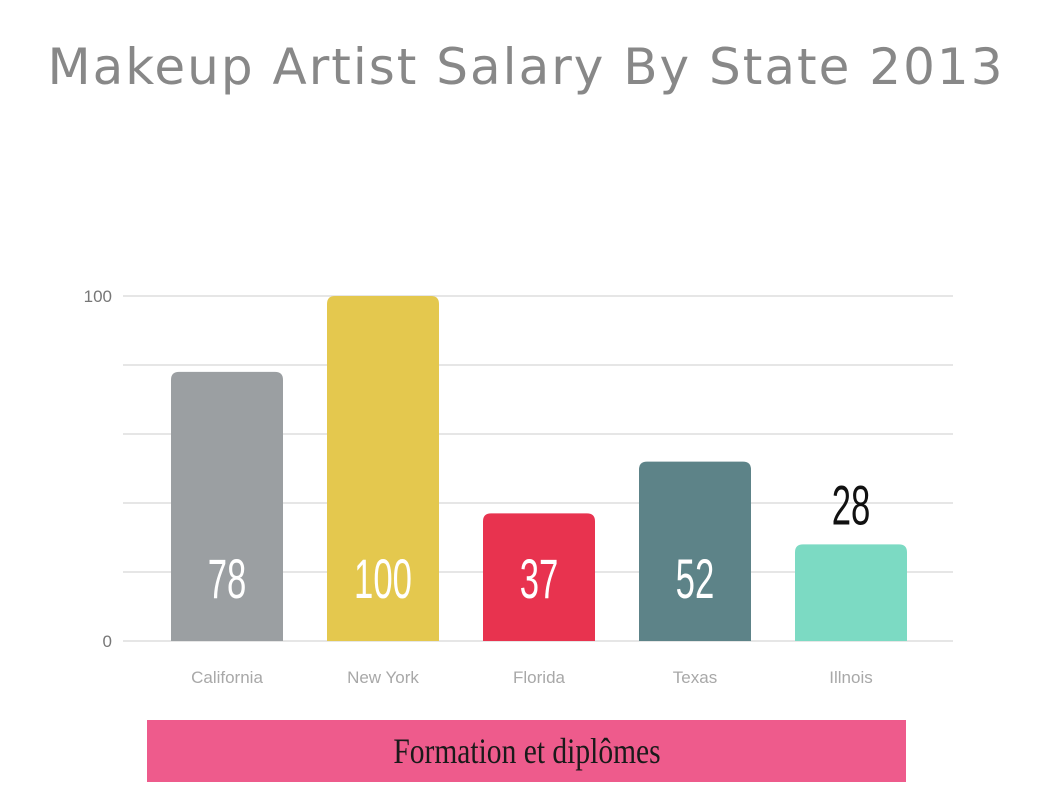  I want to click on bar-value-label: 28, so click(851, 505).